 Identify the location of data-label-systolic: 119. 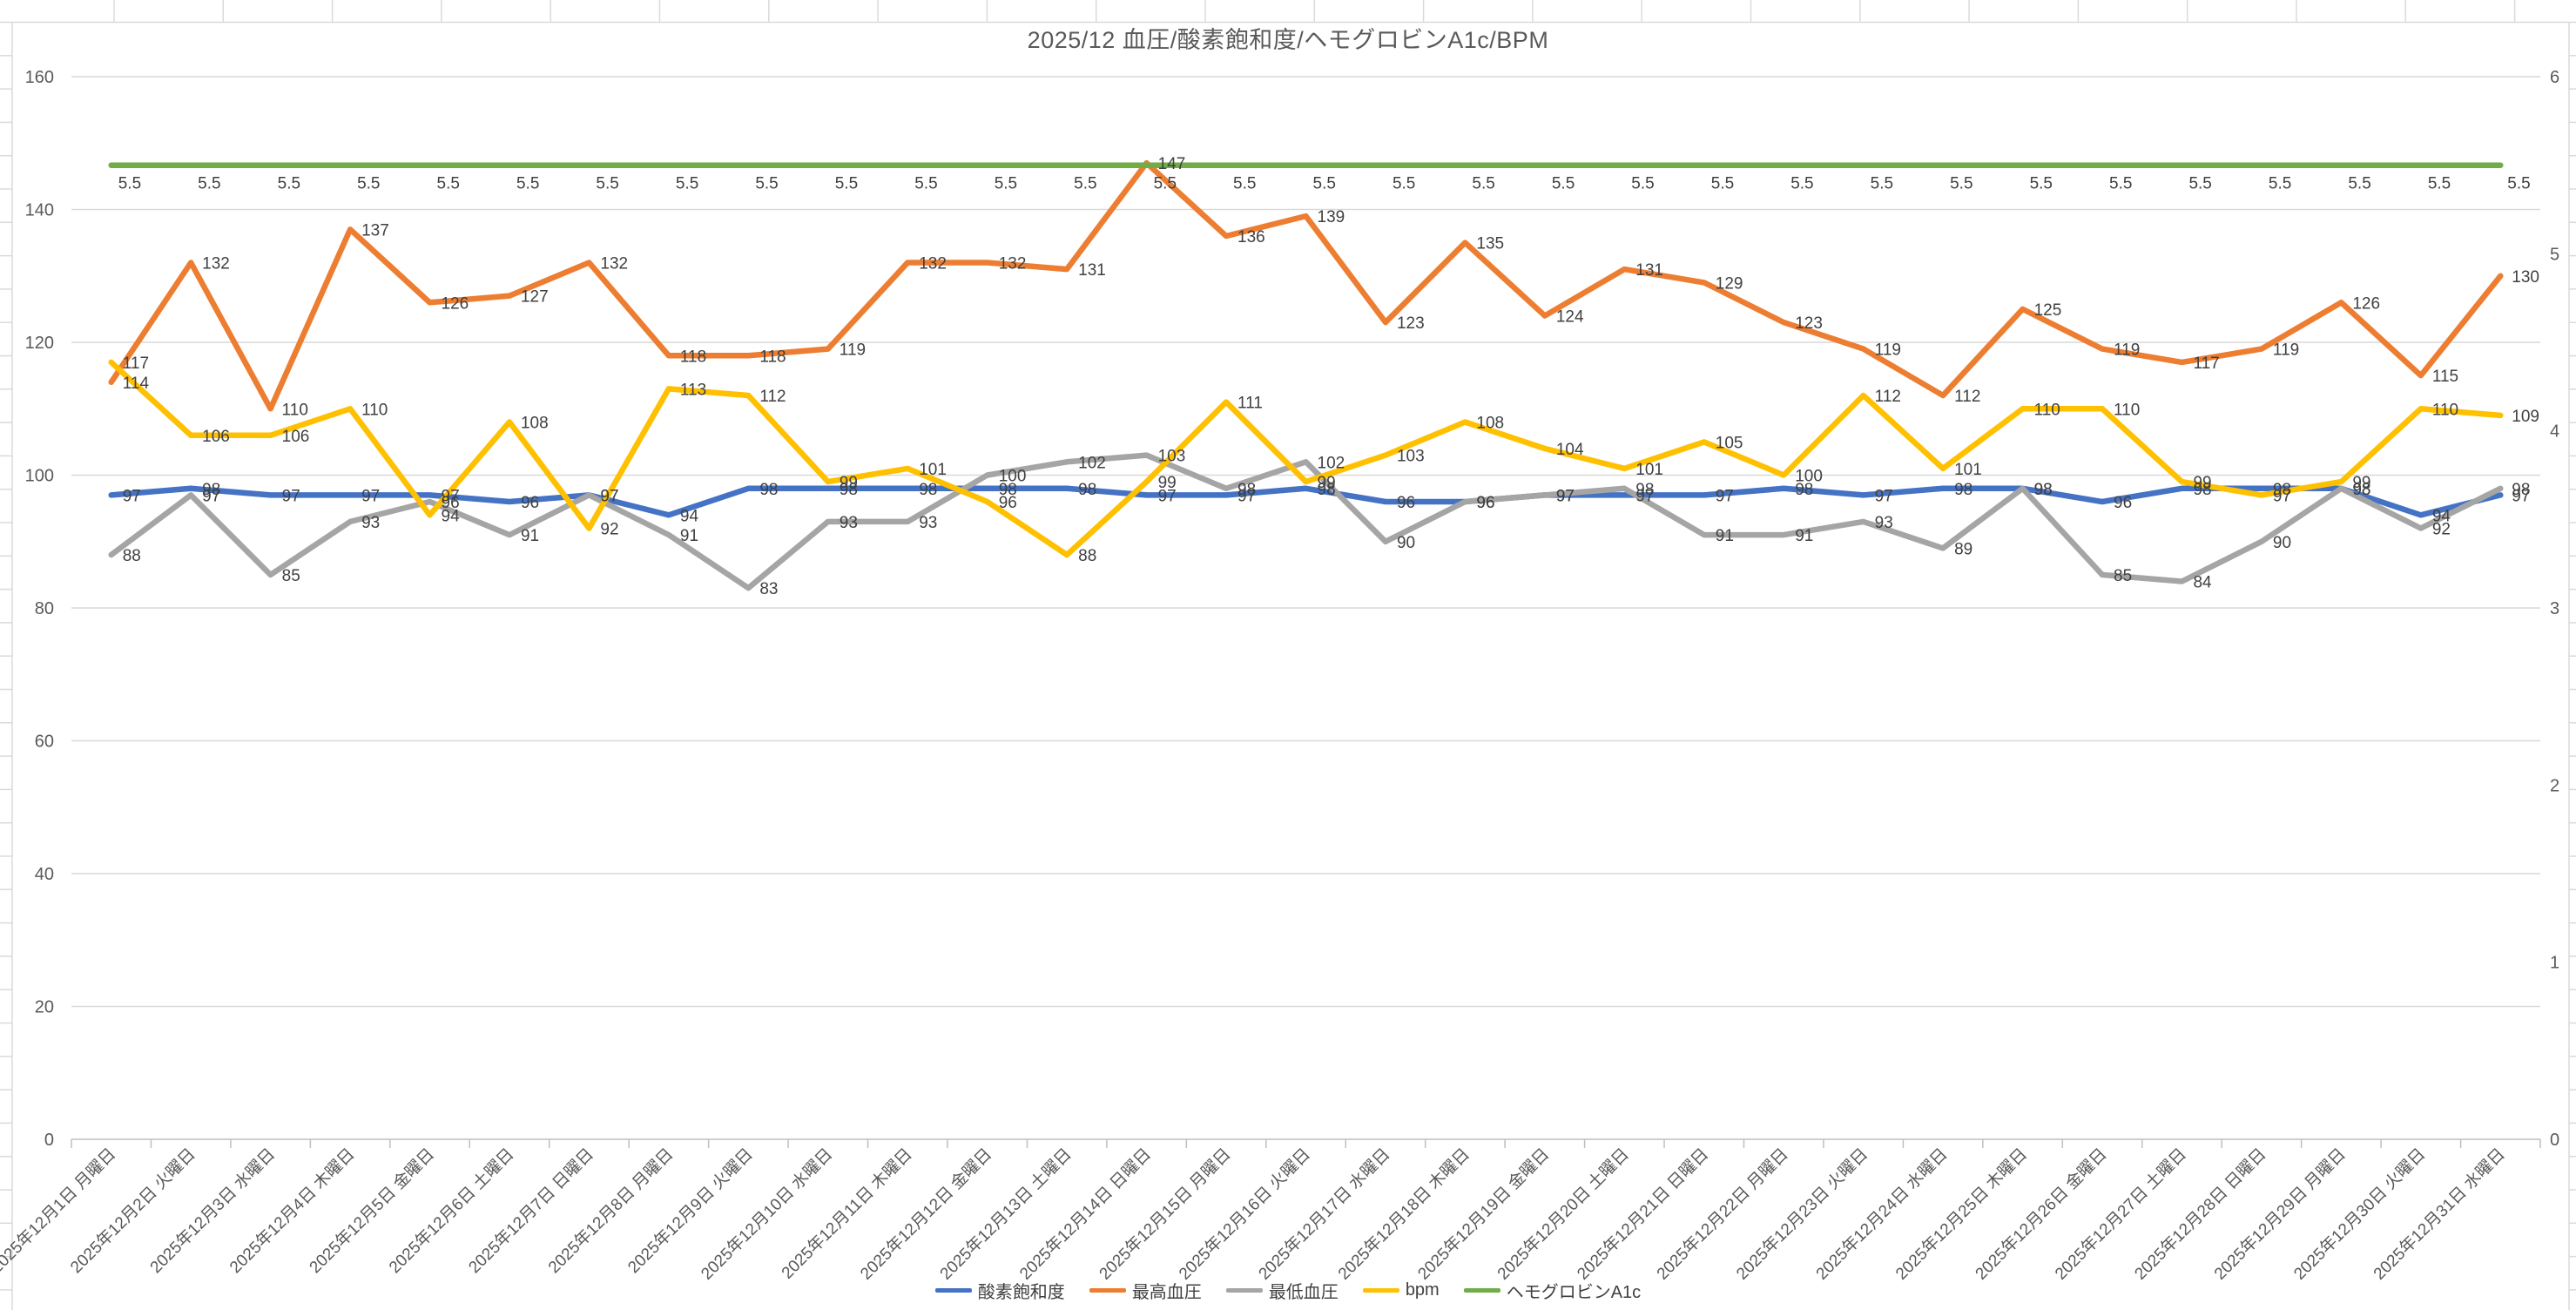
(2127, 350).